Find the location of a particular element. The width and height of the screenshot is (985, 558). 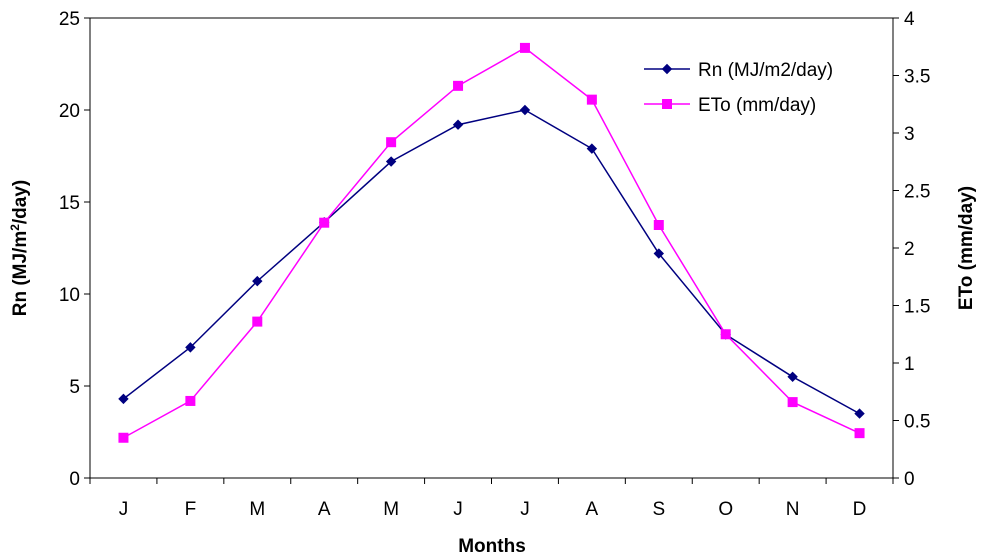

left-axis-title-sup: 2 is located at coordinates (15, 227).